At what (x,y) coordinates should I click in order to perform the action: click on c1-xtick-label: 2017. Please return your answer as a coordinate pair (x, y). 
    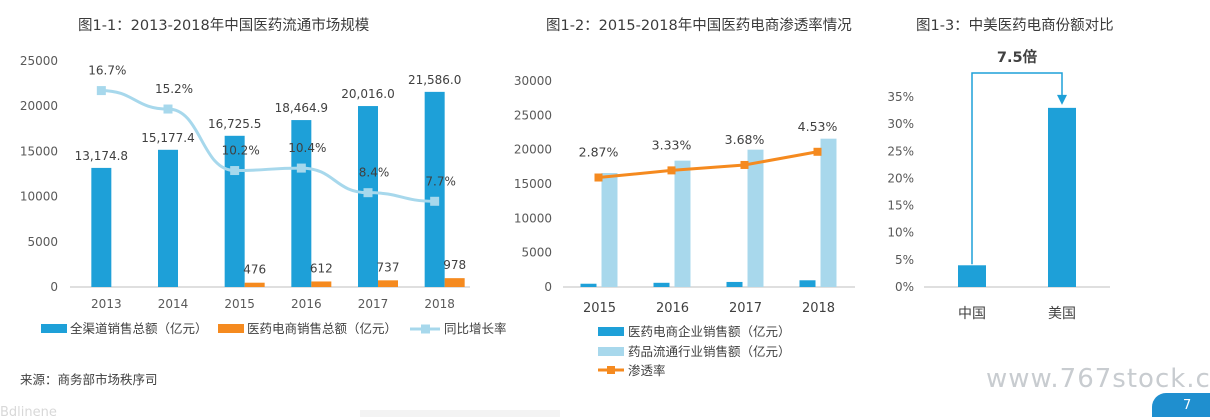
    Looking at the image, I should click on (373, 304).